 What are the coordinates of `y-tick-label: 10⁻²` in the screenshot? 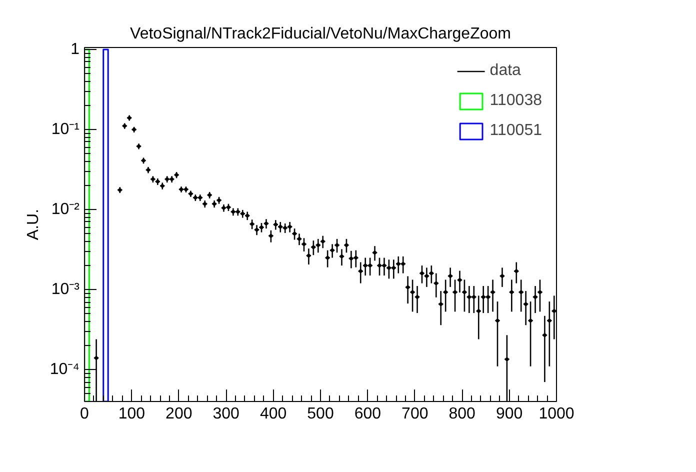 It's located at (65, 209).